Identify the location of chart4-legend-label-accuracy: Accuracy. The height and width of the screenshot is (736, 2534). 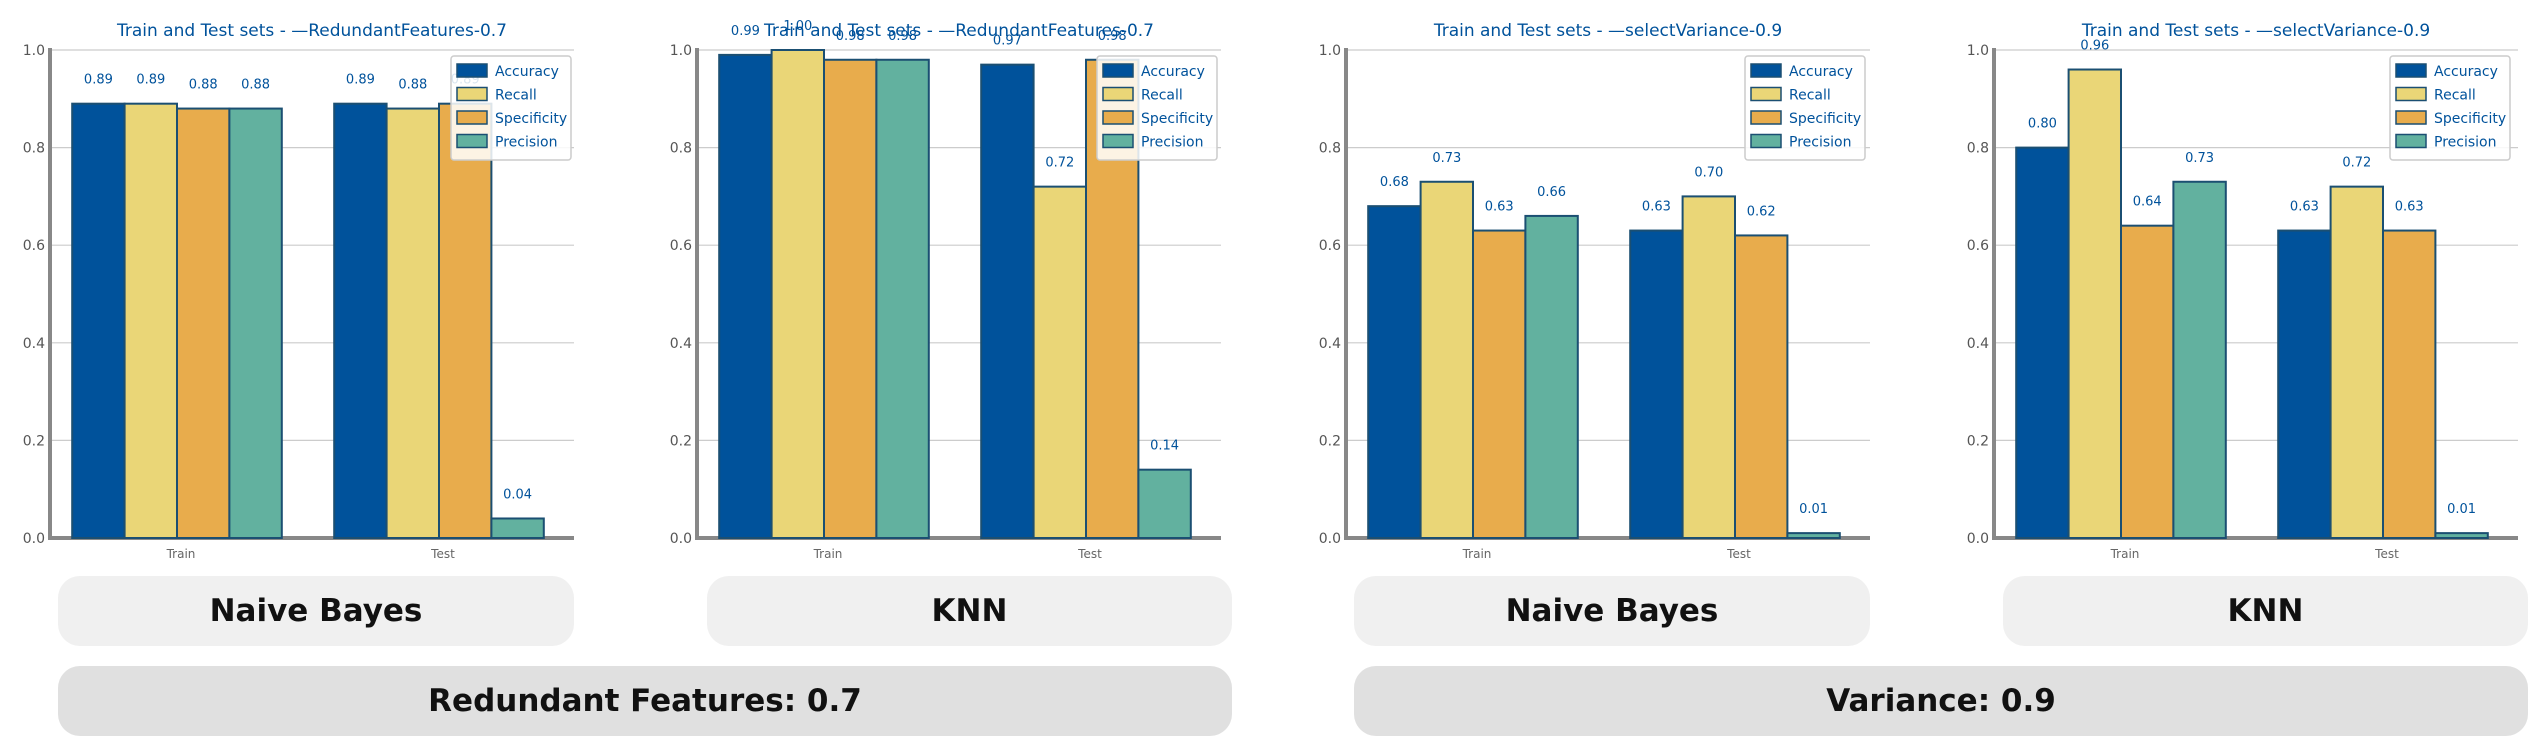
(2466, 72).